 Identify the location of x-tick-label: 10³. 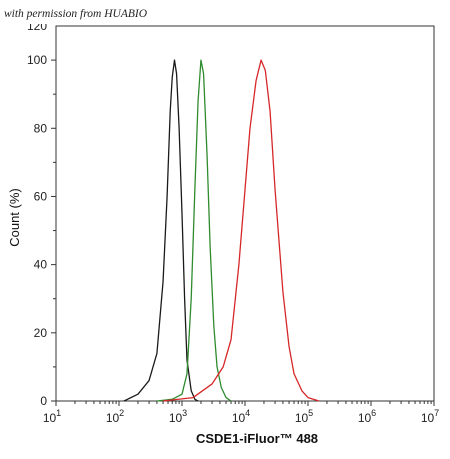
(178, 416).